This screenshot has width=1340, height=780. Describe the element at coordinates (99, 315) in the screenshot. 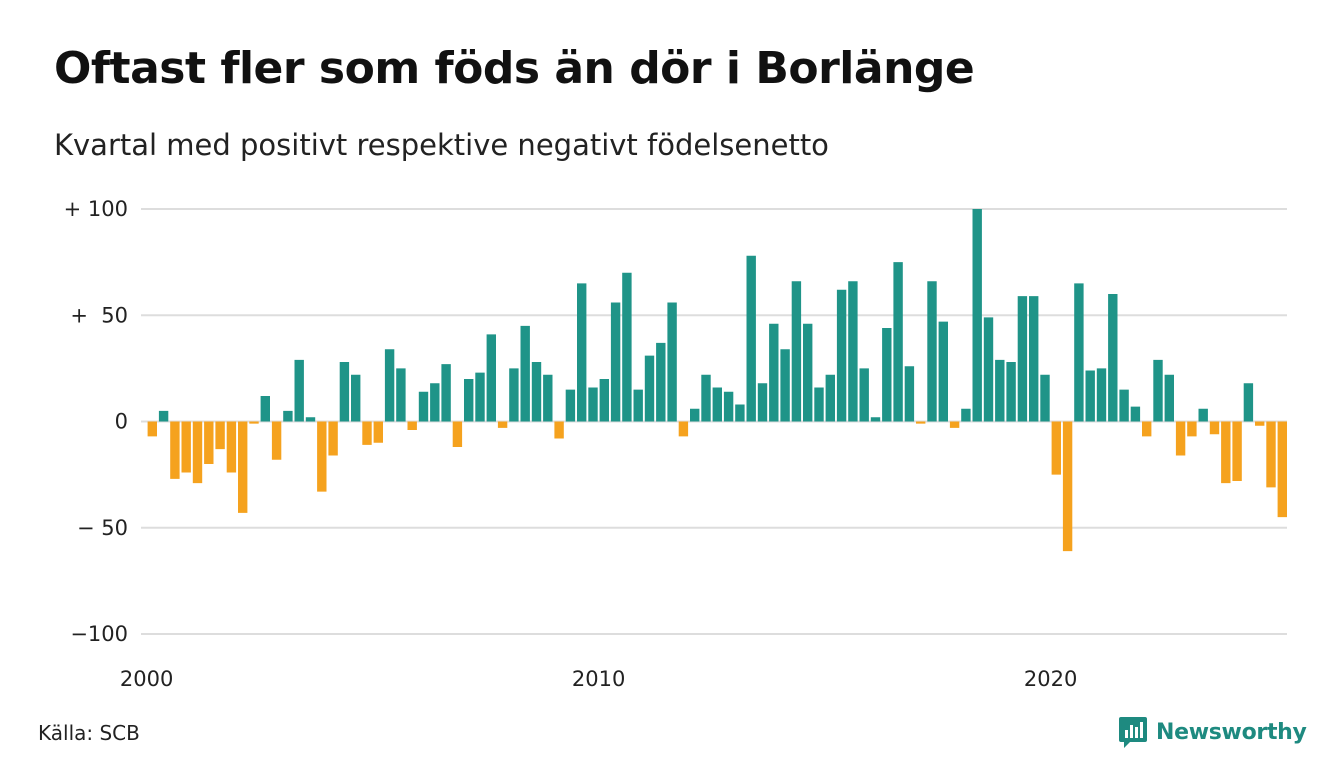

I see `y-tick-label: + 50` at that location.